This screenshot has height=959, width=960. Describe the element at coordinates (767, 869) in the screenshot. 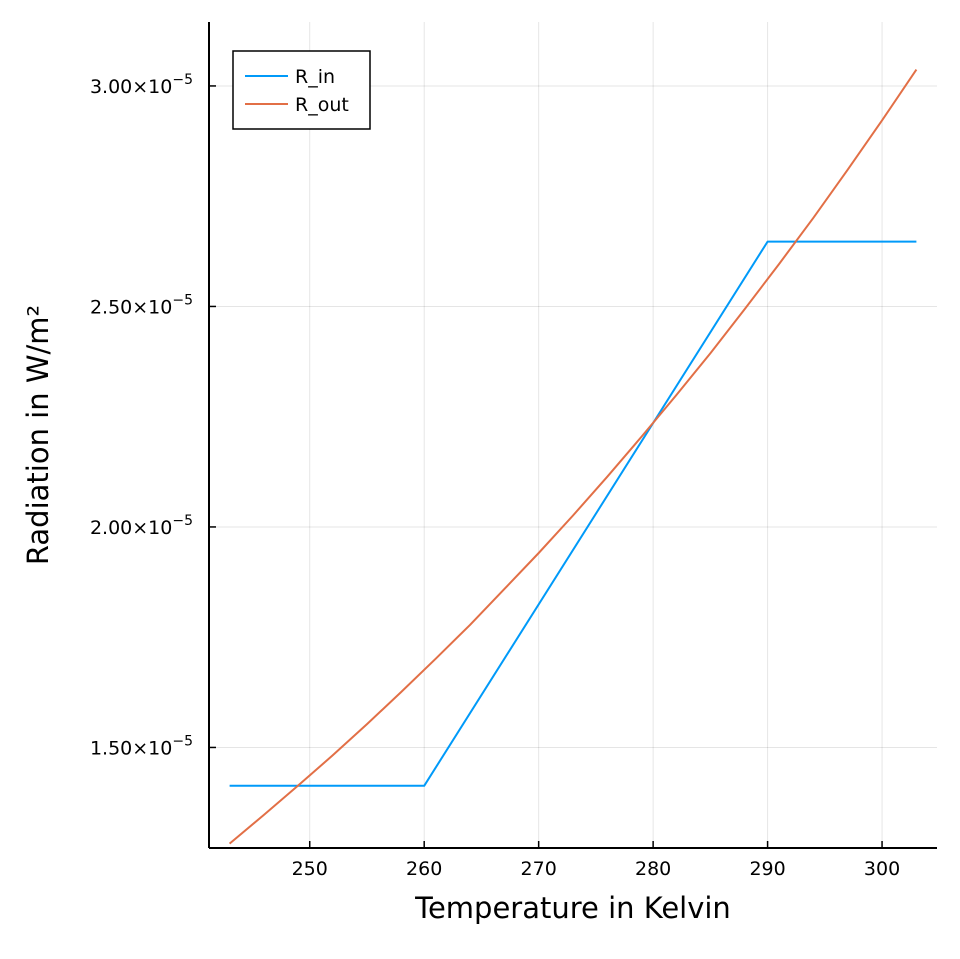

I see `x-tick-label: 290` at that location.